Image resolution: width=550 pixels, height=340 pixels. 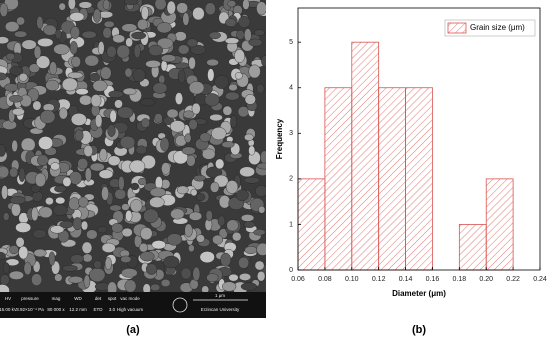 What do you see at coordinates (497, 27) in the screenshot?
I see `legend-label: Grain size (μm)` at bounding box center [497, 27].